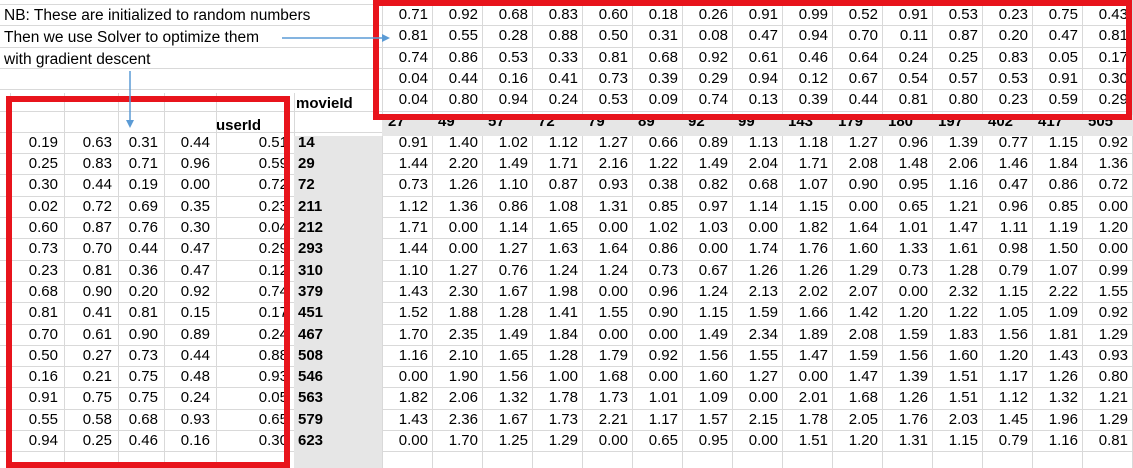  I want to click on movie-factor-cell: 0.55, so click(463, 35).